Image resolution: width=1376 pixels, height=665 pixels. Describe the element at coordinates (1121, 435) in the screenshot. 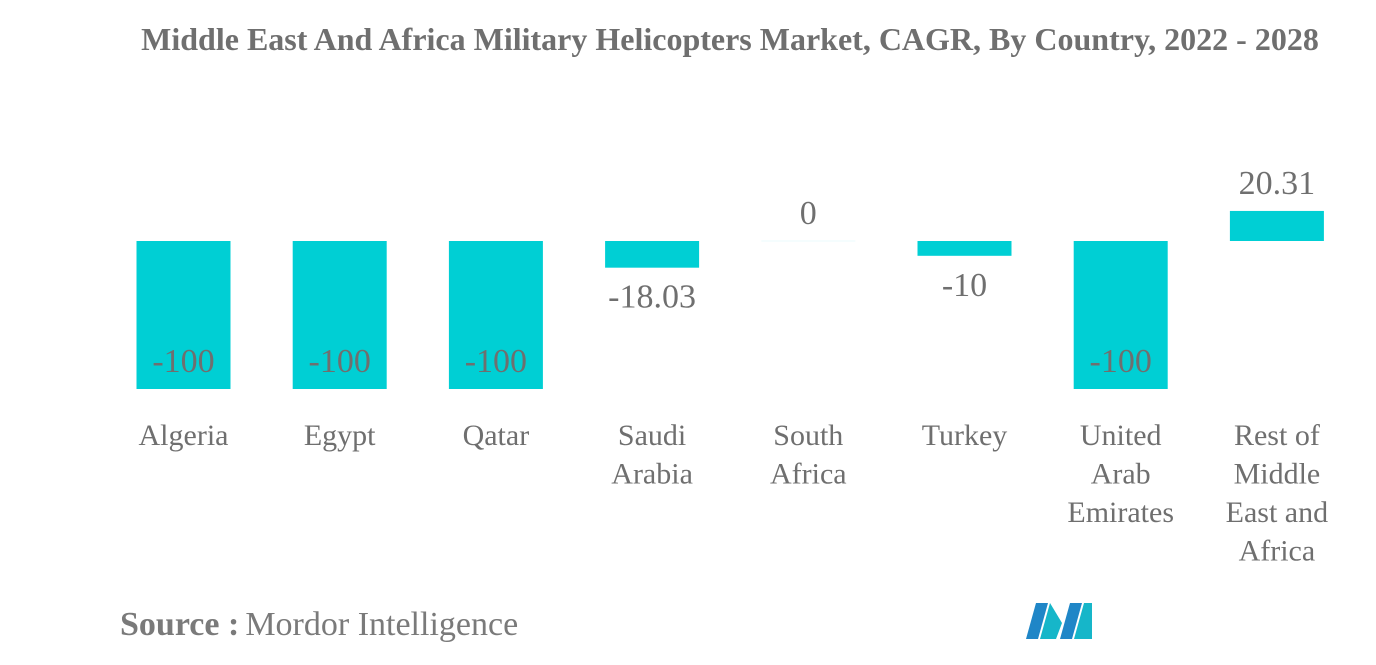

I see `category-label: United` at that location.